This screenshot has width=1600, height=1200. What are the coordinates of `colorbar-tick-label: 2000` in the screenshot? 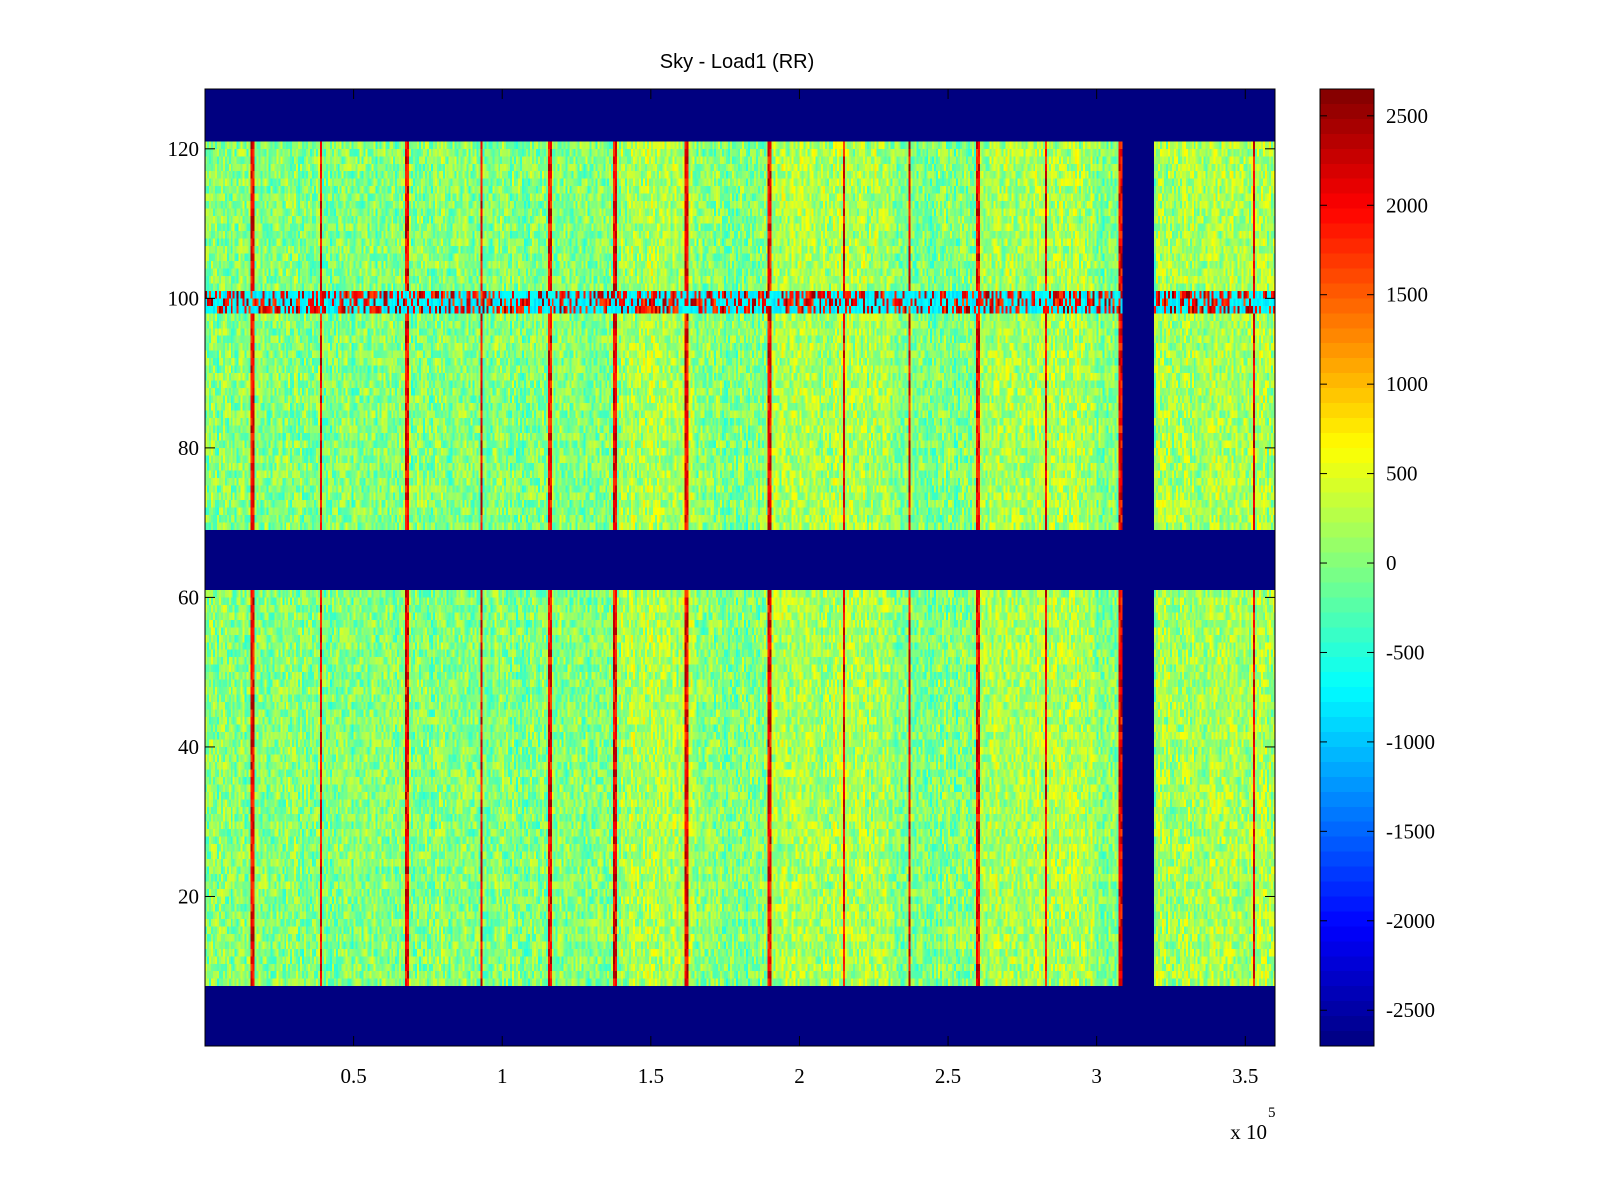 It's located at (1407, 205).